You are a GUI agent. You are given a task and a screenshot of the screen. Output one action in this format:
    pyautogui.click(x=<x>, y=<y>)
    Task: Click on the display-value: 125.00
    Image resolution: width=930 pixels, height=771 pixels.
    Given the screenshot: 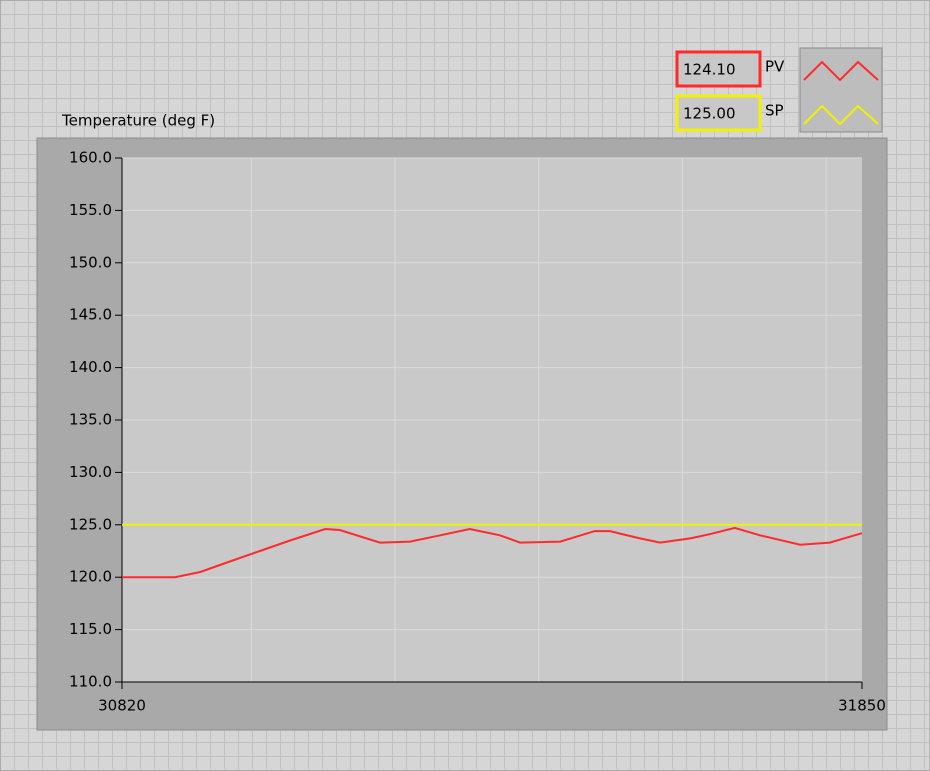 What is the action you would take?
    pyautogui.click(x=709, y=114)
    